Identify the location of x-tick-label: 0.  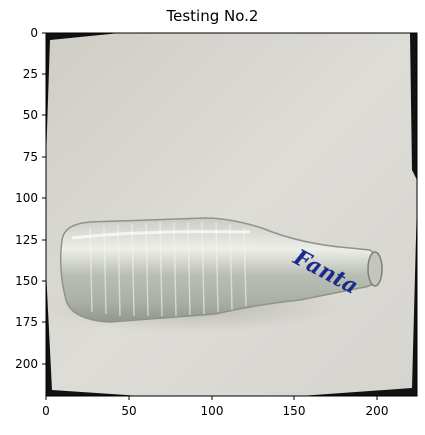
(46, 411).